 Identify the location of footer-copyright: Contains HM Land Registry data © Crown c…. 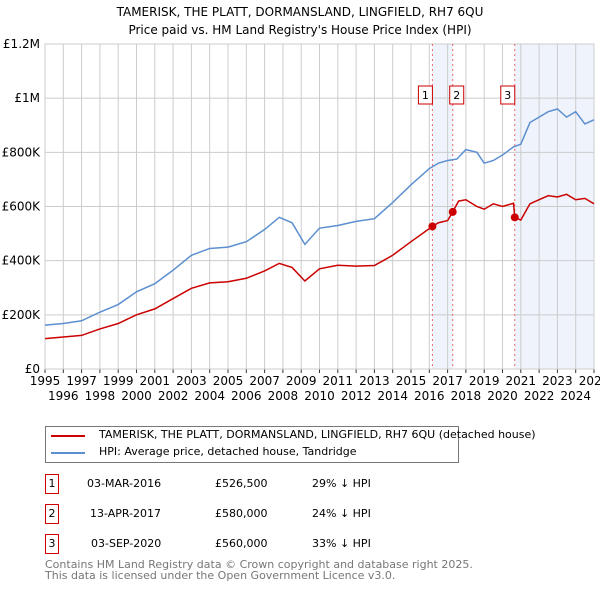
(259, 564).